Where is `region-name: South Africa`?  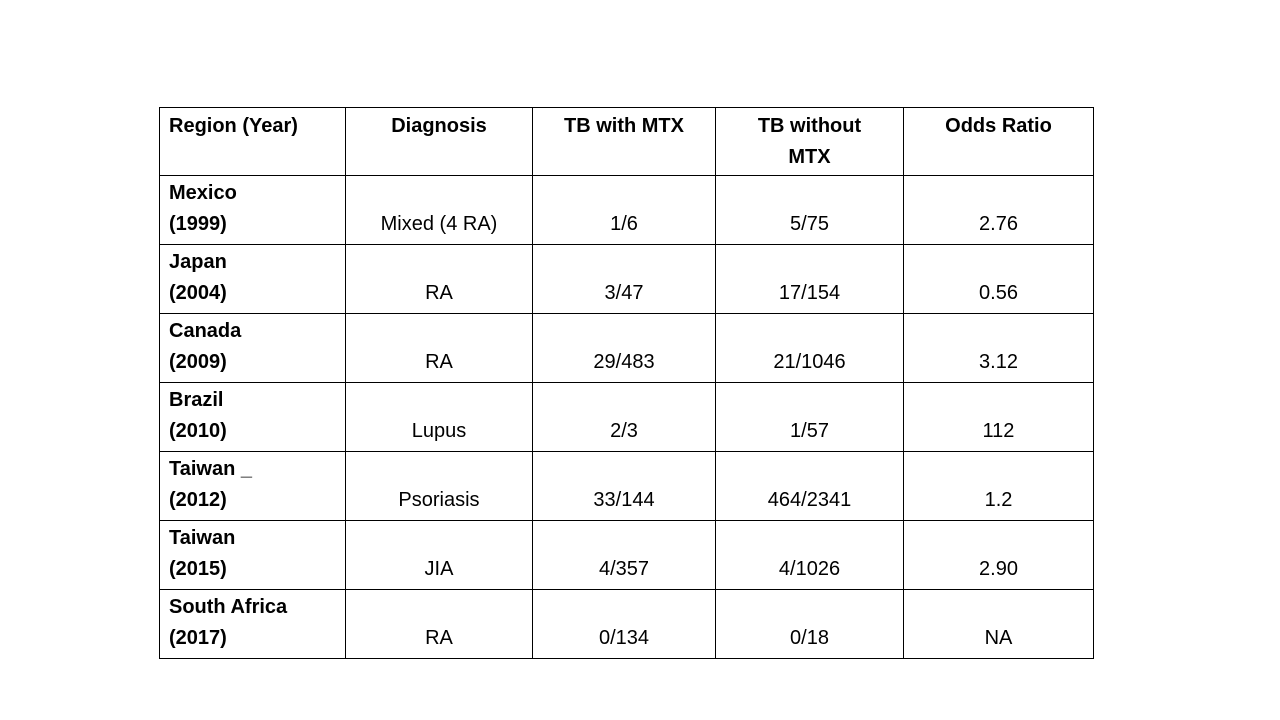 region-name: South Africa is located at coordinates (228, 607).